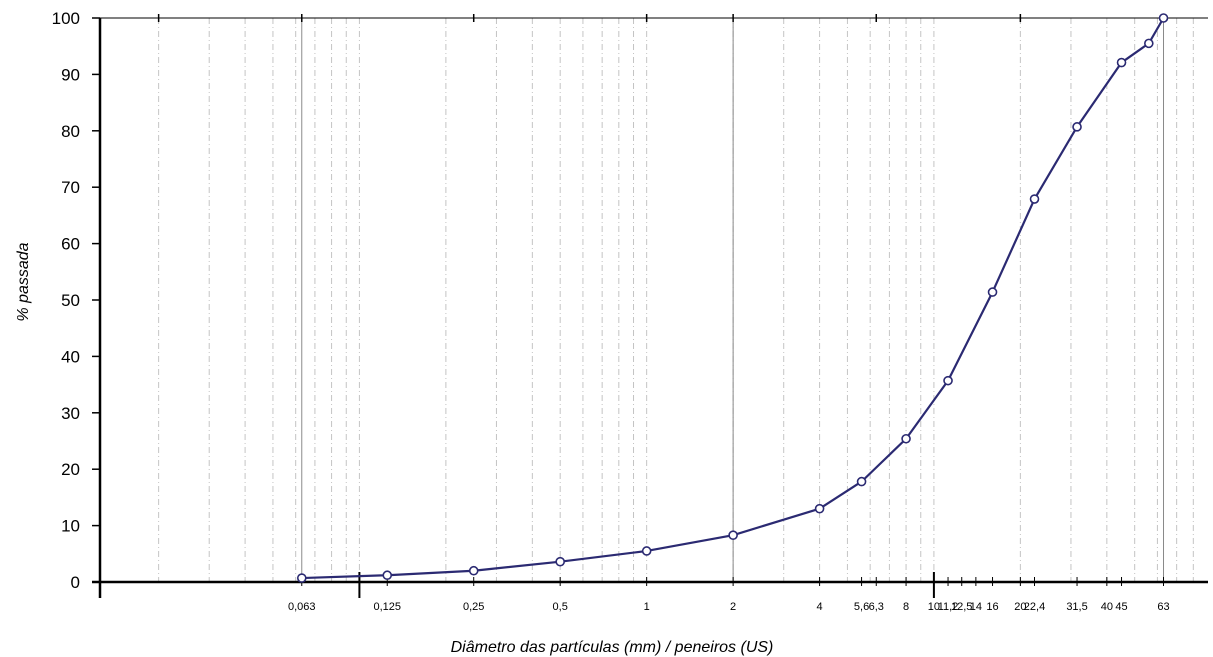  What do you see at coordinates (961, 607) in the screenshot?
I see `x-tick-label: 12,5` at bounding box center [961, 607].